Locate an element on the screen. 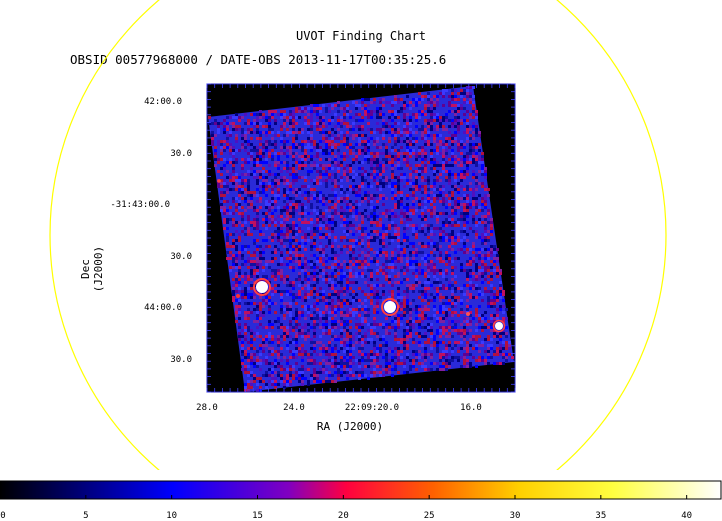 The image size is (722, 521). colorbar-ticks is located at coordinates (344, 497).